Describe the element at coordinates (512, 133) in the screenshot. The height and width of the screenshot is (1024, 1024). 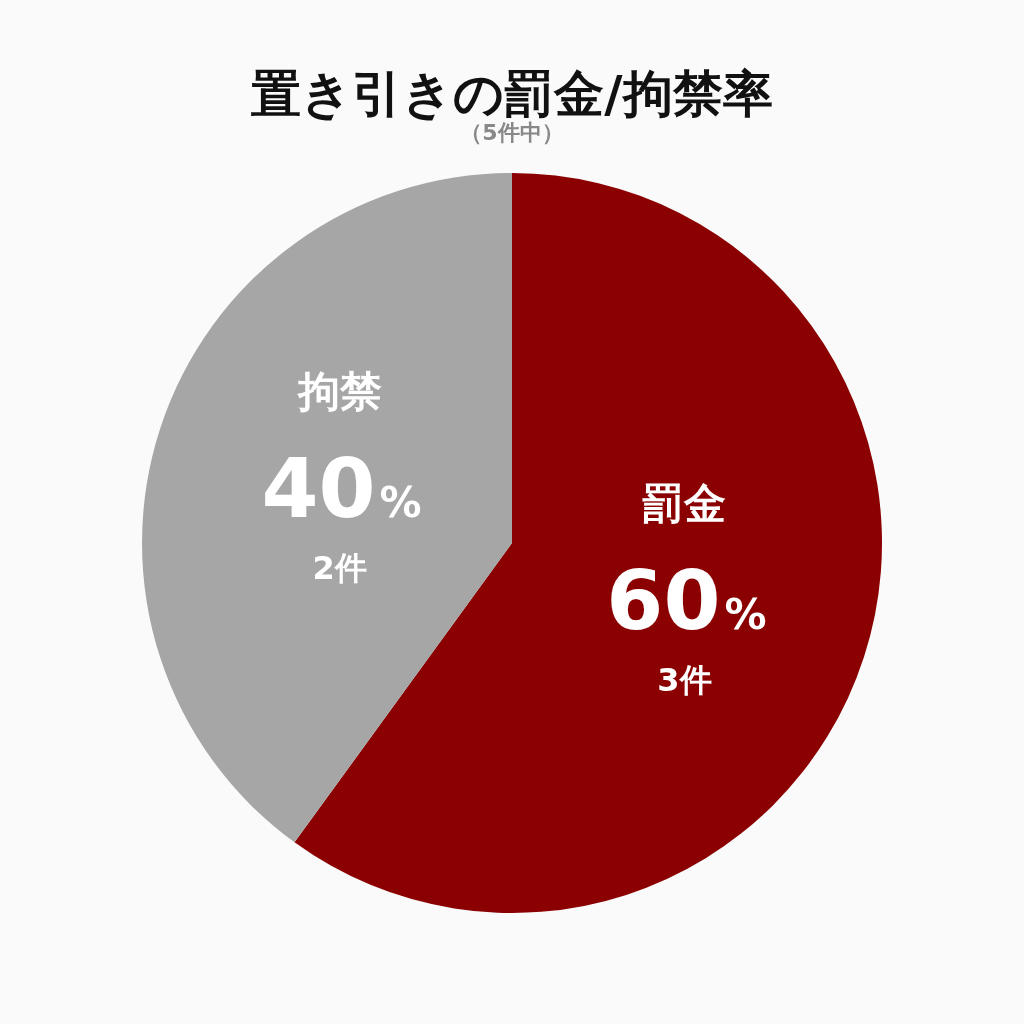
I see `chart-subtitle: （5件中）` at that location.